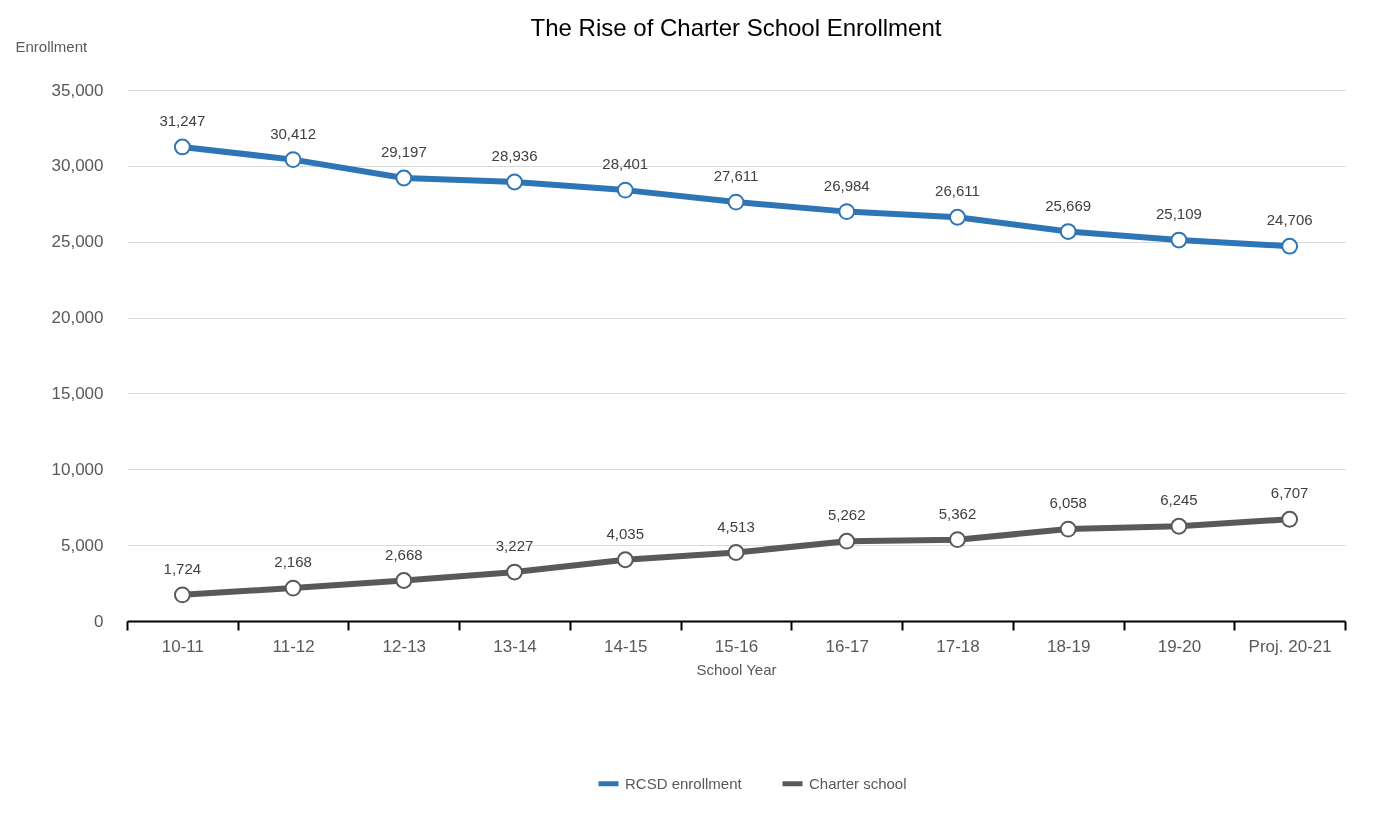 The height and width of the screenshot is (814, 1374). What do you see at coordinates (293, 133) in the screenshot?
I see `data-label: 30,412` at bounding box center [293, 133].